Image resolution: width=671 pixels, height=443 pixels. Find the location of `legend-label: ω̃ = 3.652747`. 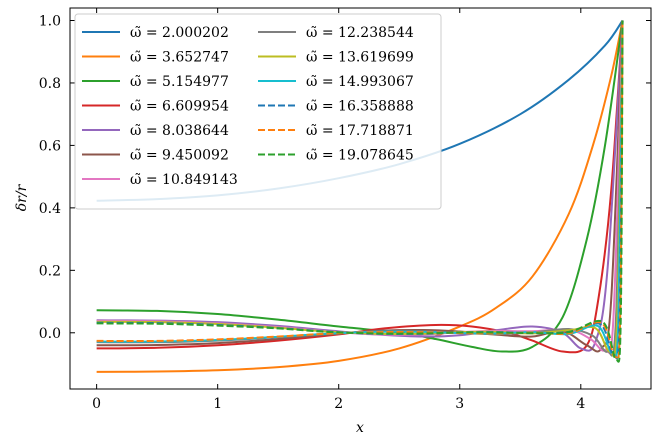

legend-label: ω̃ = 3.652747 is located at coordinates (179, 58).